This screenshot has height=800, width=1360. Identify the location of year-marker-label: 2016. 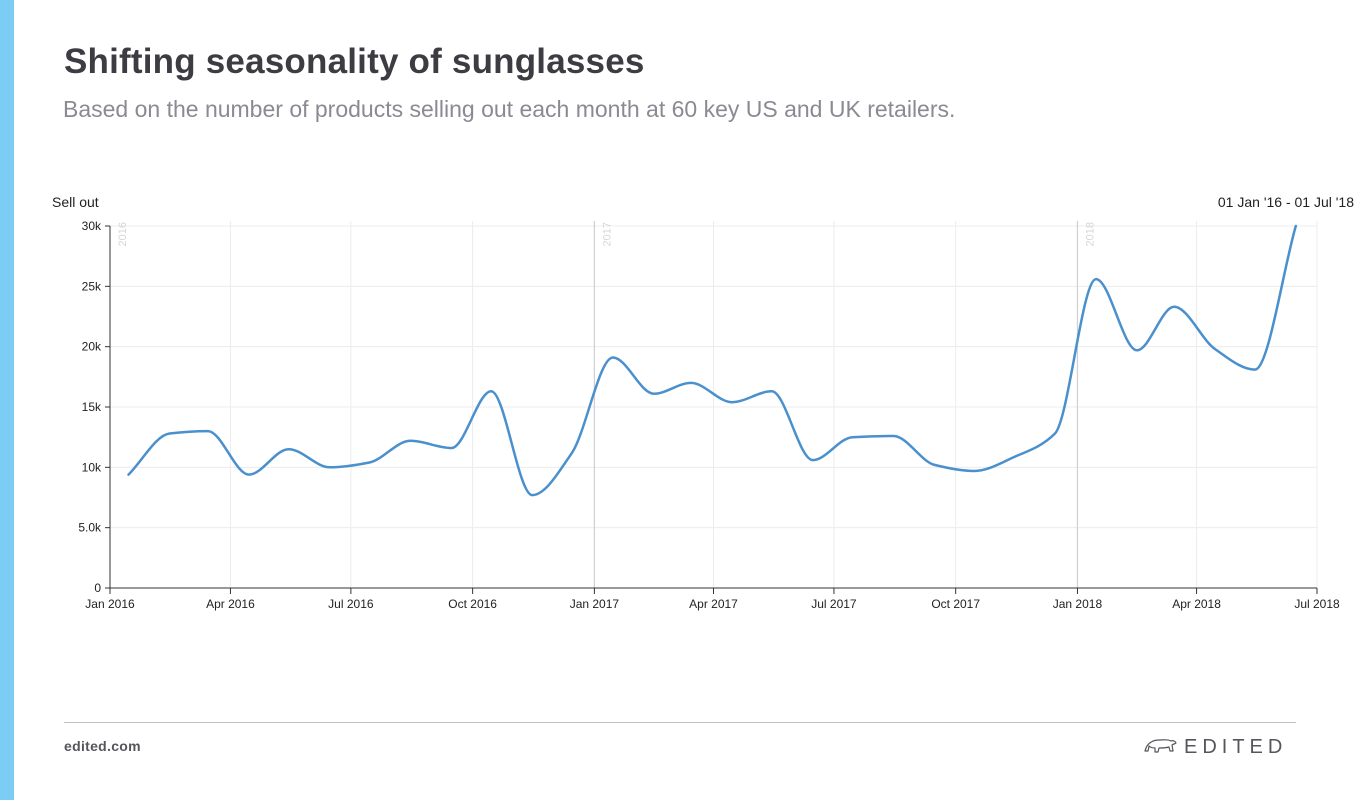
(123, 234).